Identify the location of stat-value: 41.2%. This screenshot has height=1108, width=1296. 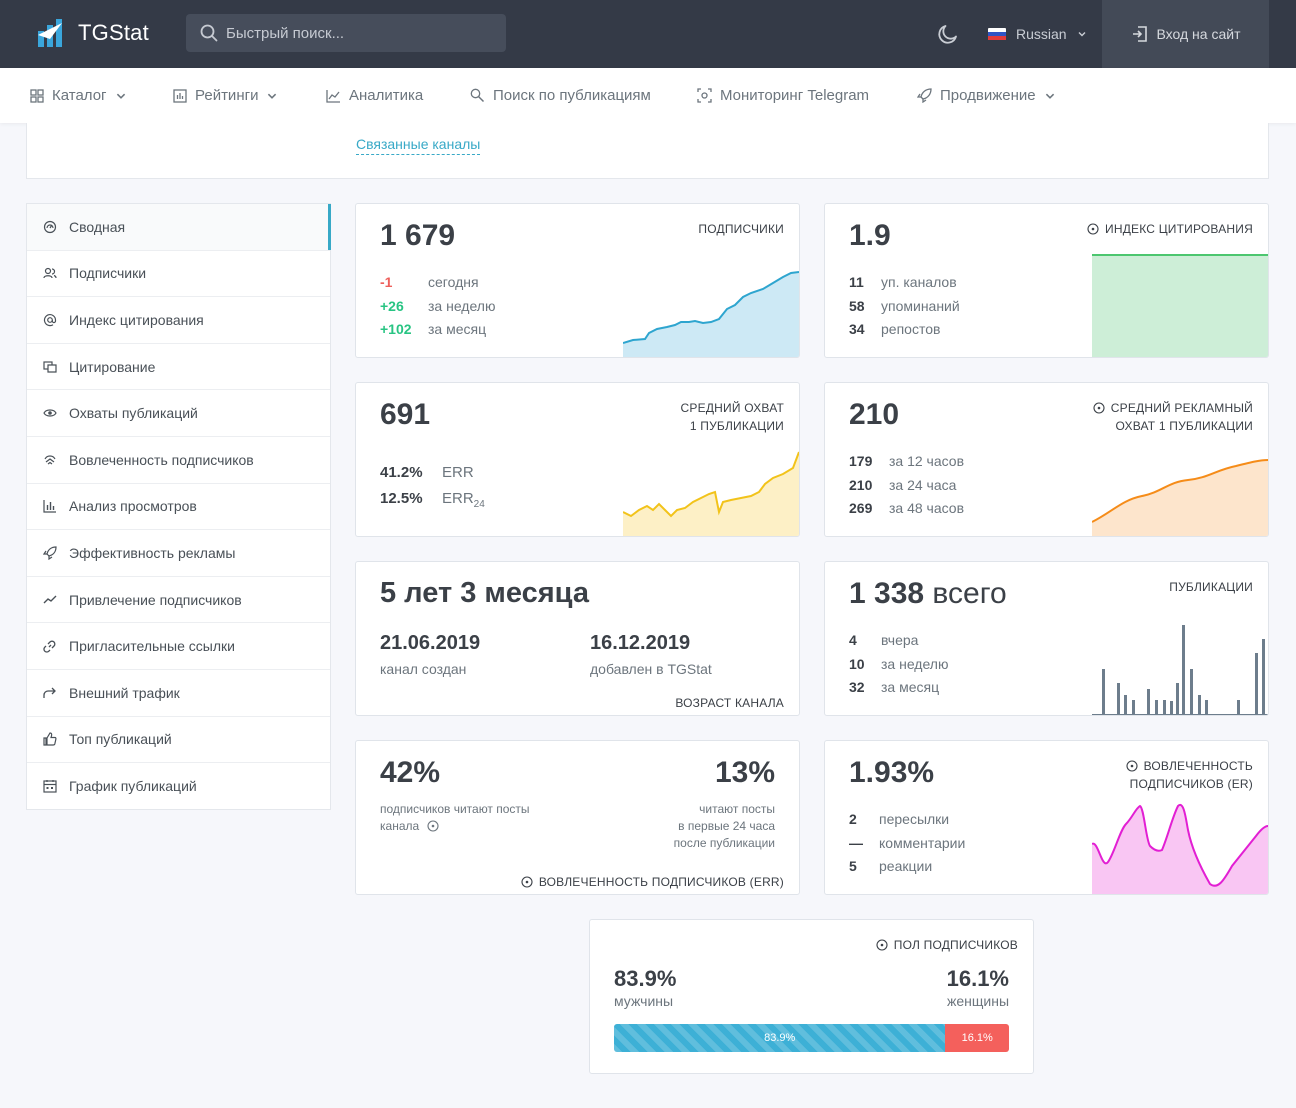
(401, 472).